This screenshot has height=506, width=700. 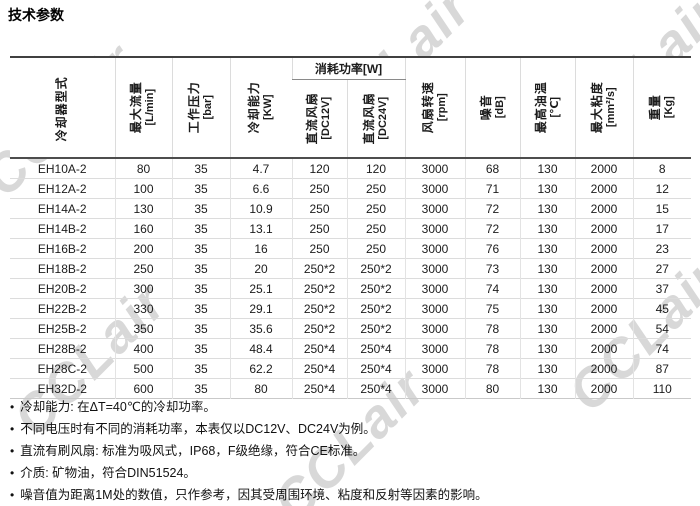 I want to click on column-header: 风扇转速 [rpm], so click(x=435, y=107).